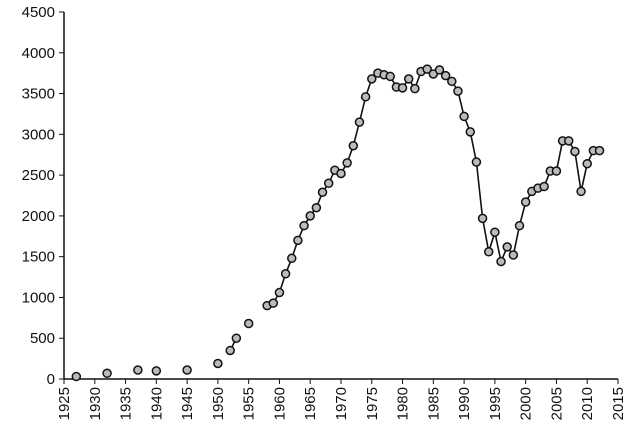 The height and width of the screenshot is (445, 627). Describe the element at coordinates (38, 216) in the screenshot. I see `y-tick-label: 2000` at that location.